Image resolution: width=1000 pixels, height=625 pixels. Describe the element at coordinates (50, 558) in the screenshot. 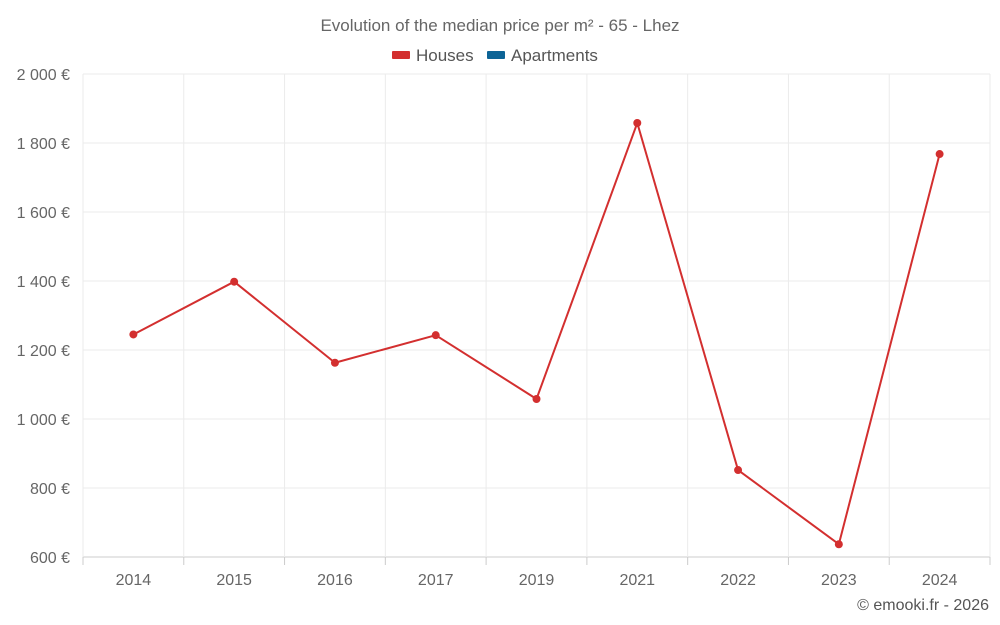

I see `y-tick-label: 600 €` at that location.